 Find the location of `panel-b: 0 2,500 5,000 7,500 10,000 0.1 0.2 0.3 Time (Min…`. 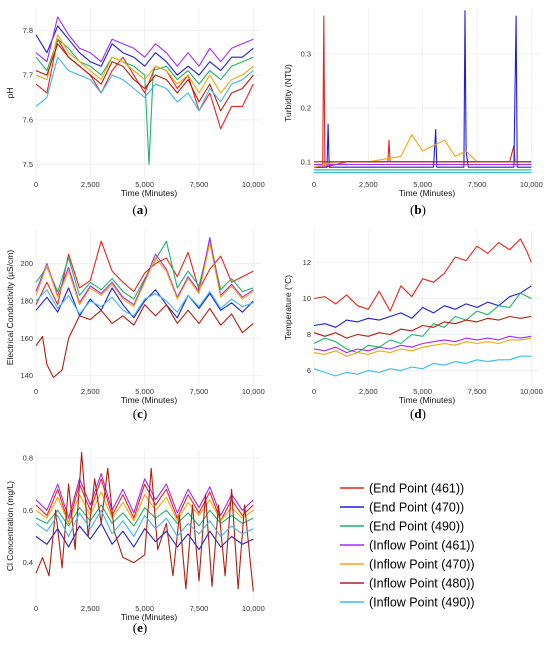

panel-b: 0 2,500 5,000 7,500 10,000 0.1 0.2 0.3 Time (Min… is located at coordinates (413, 112).